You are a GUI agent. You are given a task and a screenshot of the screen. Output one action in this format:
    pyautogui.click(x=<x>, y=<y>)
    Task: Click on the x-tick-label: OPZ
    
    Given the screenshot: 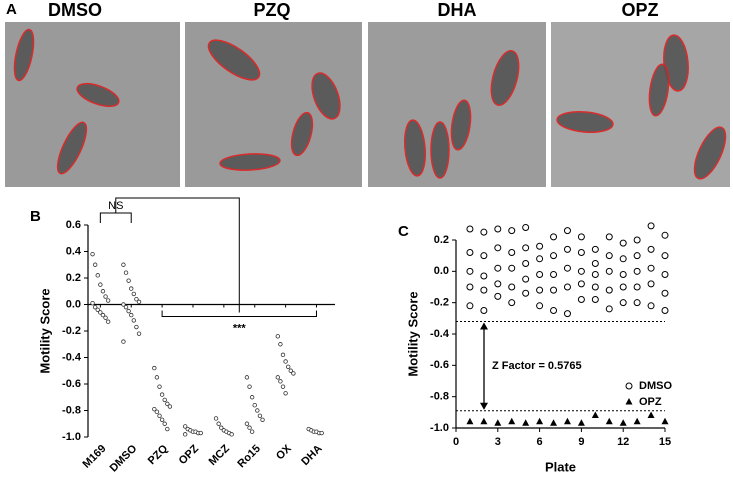 What is the action you would take?
    pyautogui.click(x=189, y=455)
    